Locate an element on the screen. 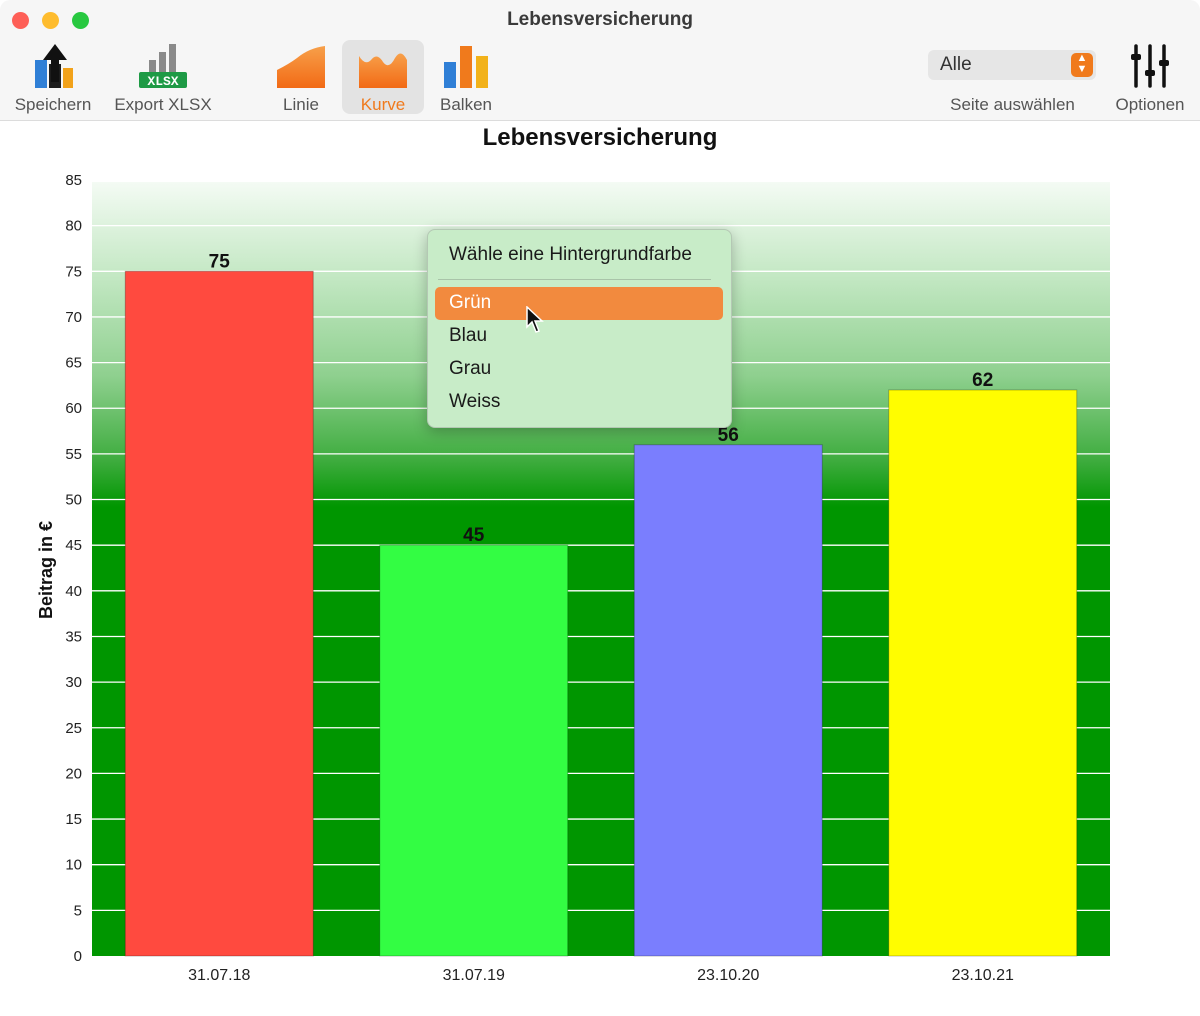 The width and height of the screenshot is (1200, 1016). curve-label: Kurve is located at coordinates (383, 104).